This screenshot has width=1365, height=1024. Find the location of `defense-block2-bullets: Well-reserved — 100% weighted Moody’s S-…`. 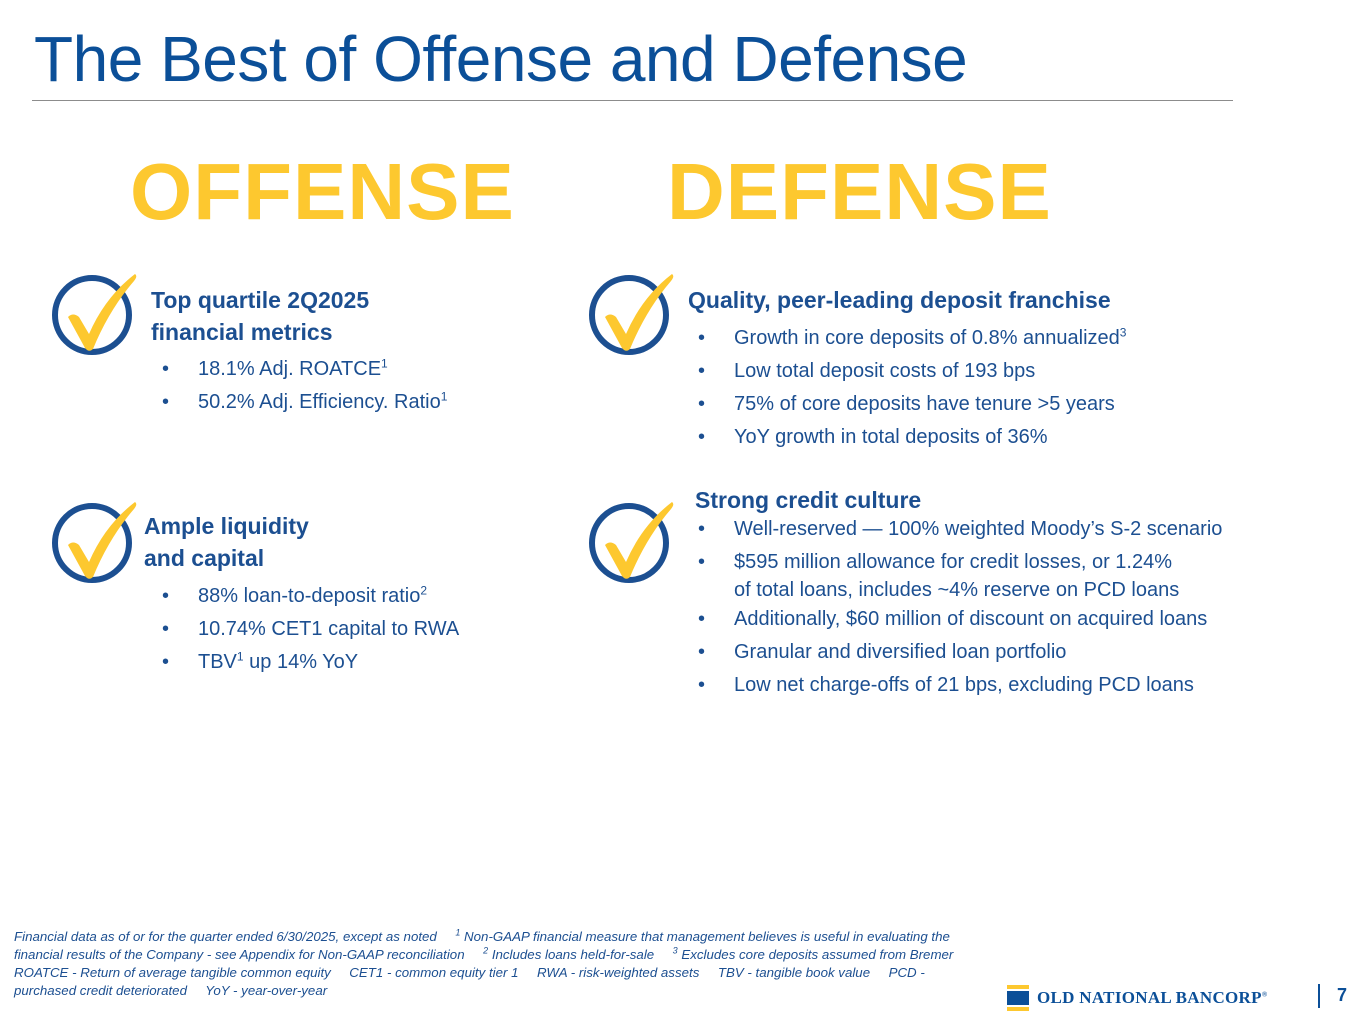

defense-block2-bullets: Well-reserved — 100% weighted Moody’s S-… is located at coordinates (960, 607).